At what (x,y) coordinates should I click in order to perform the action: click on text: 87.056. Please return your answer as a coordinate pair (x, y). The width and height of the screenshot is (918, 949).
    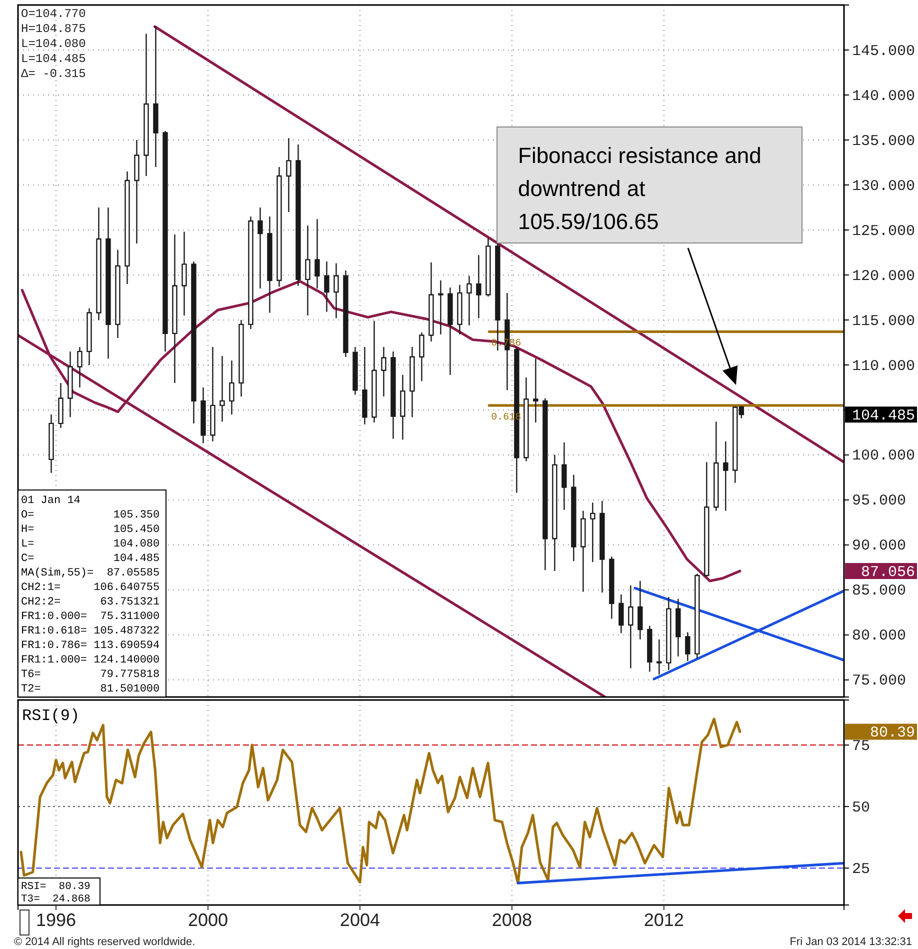
    Looking at the image, I should click on (887, 573).